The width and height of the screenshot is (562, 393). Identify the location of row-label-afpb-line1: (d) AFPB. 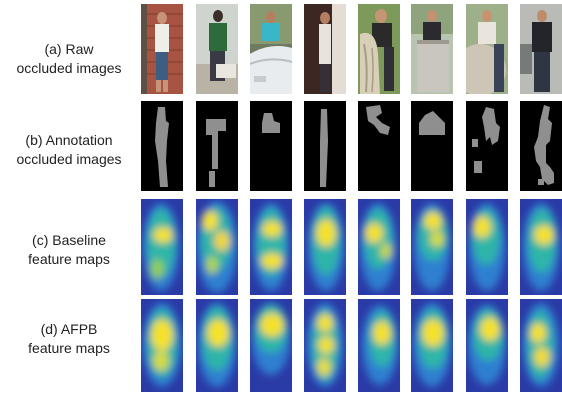
(69, 329).